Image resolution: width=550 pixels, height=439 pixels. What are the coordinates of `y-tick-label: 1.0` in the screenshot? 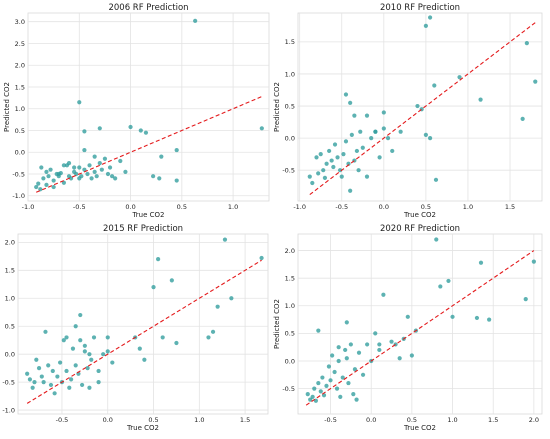 It's located at (290, 306).